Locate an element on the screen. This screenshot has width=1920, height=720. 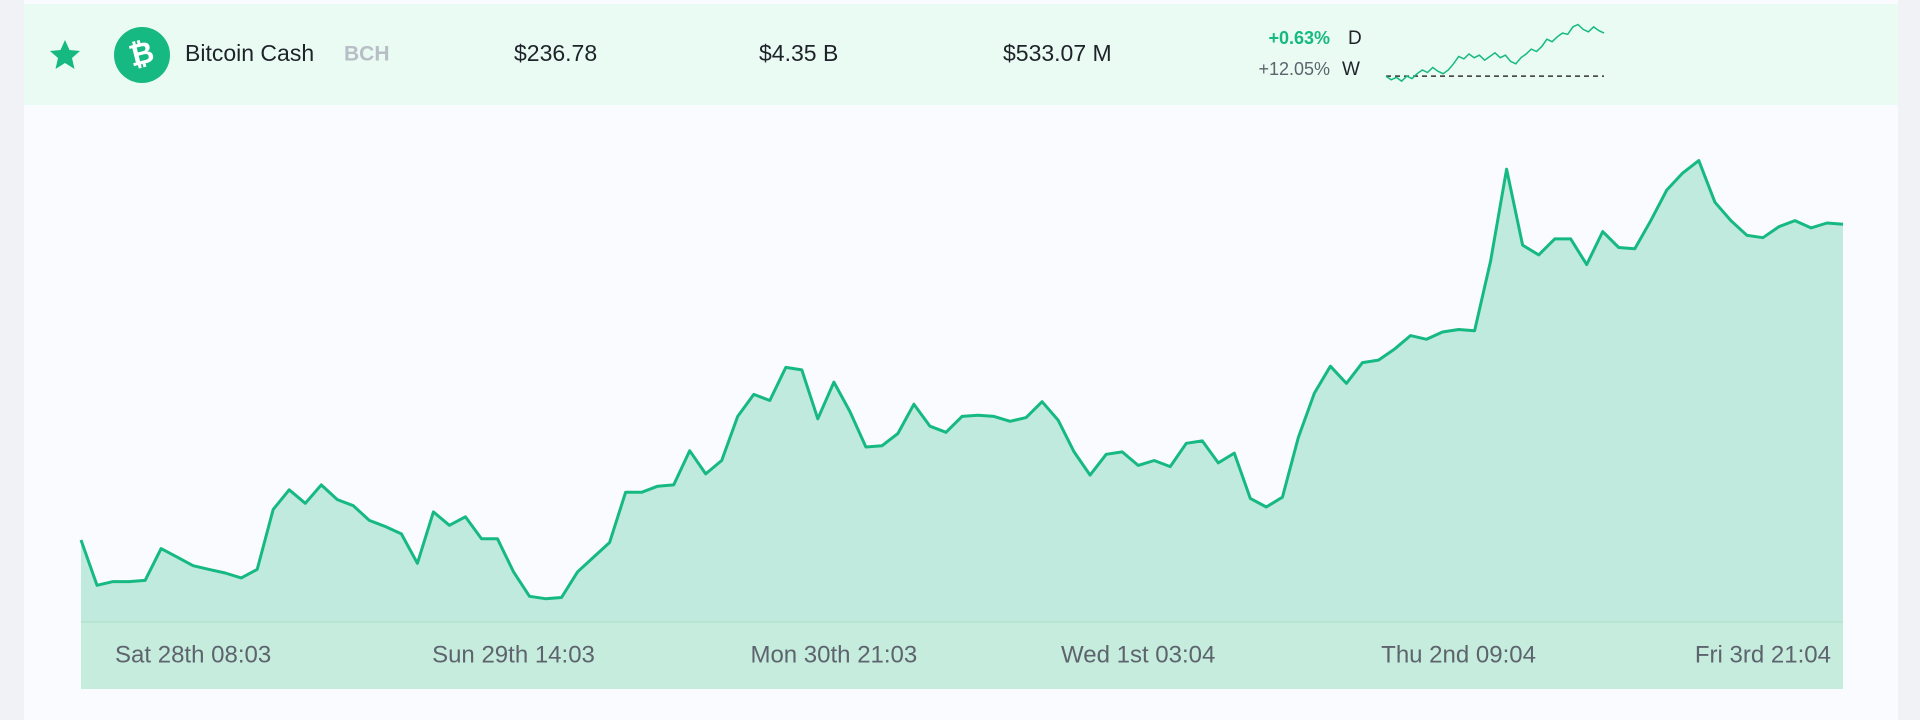
coin-symbol: BCH is located at coordinates (367, 54).